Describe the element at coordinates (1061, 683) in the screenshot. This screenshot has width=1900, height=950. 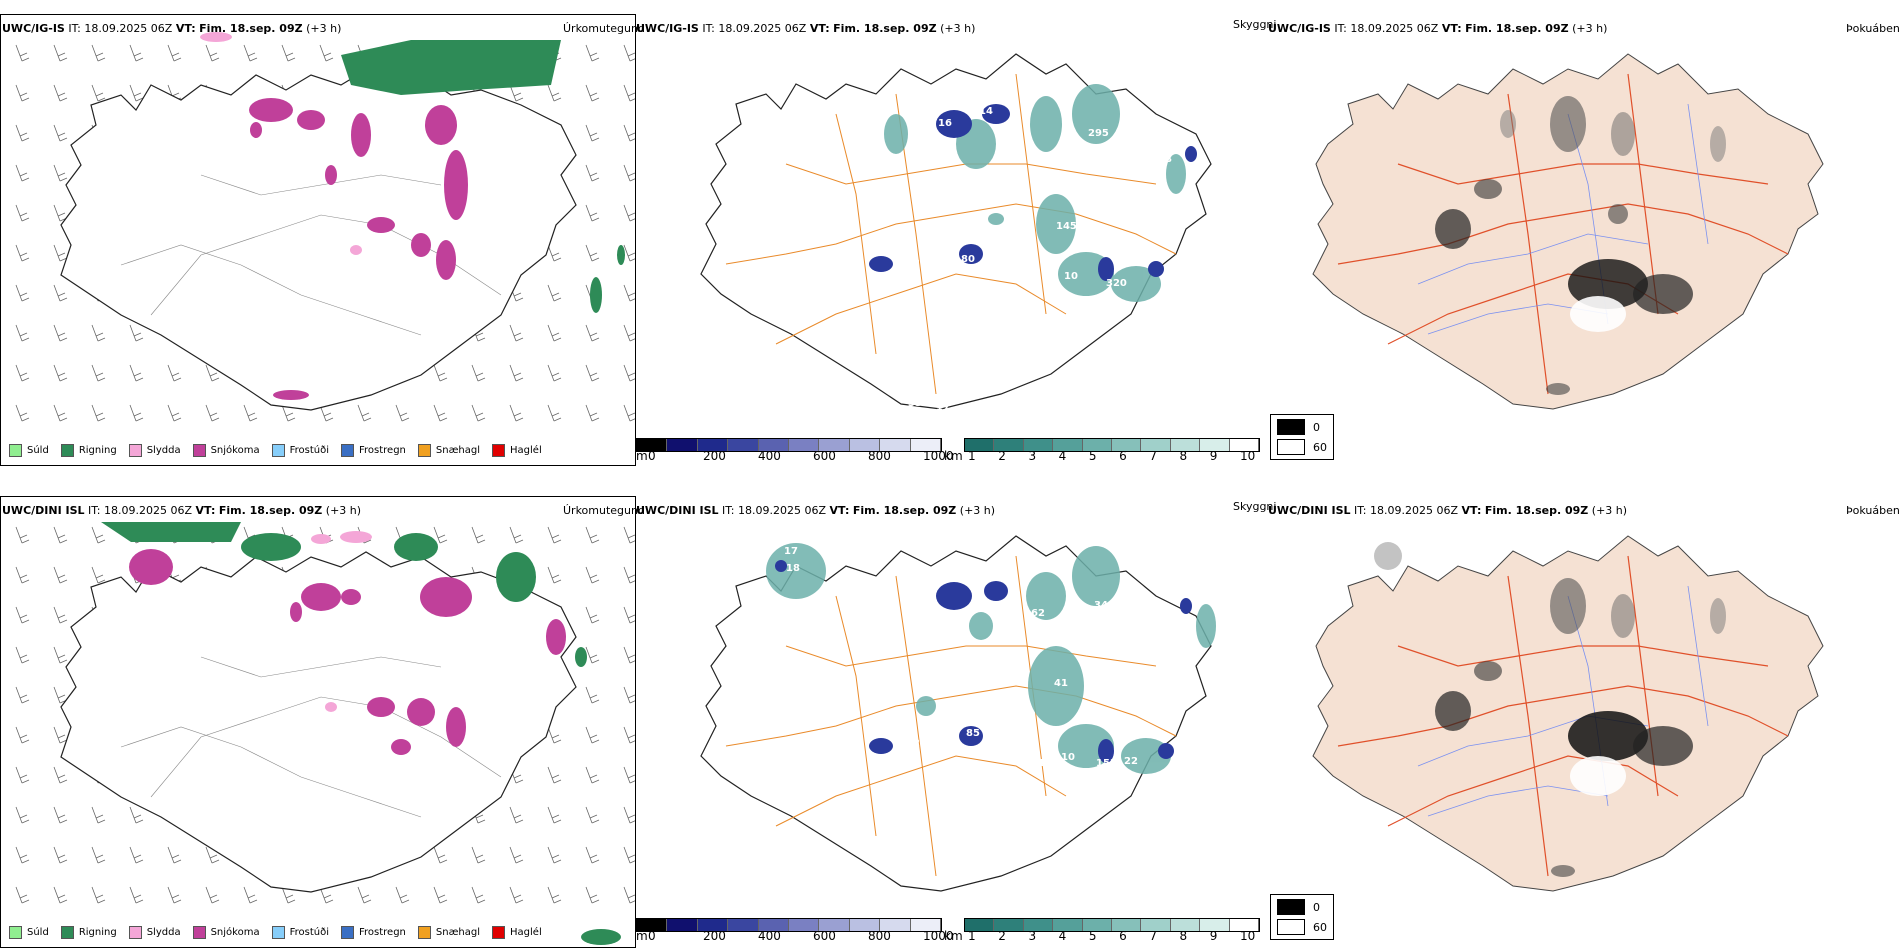
I see `map-value-label: 41` at that location.